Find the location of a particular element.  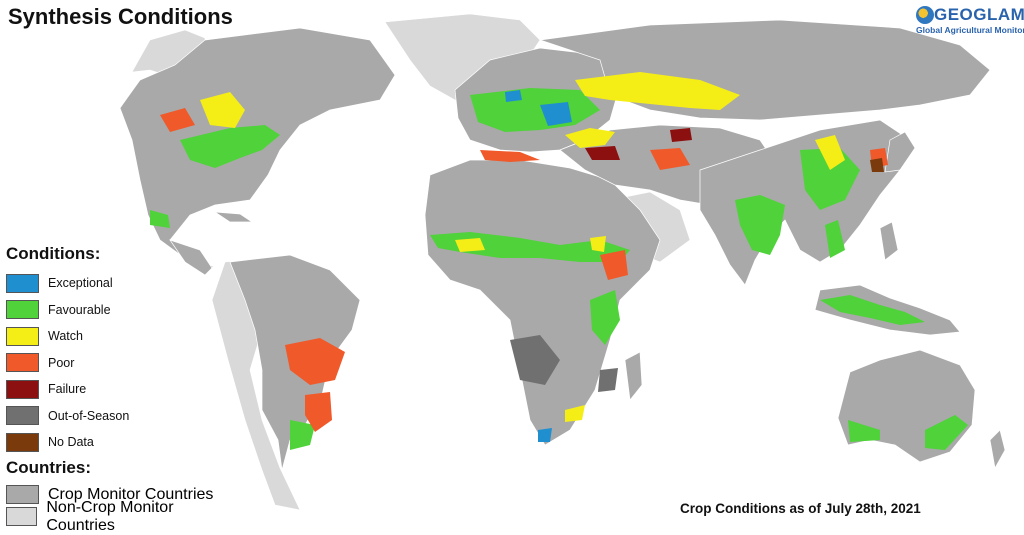

legend-item-poor: Poor is located at coordinates (121, 363).